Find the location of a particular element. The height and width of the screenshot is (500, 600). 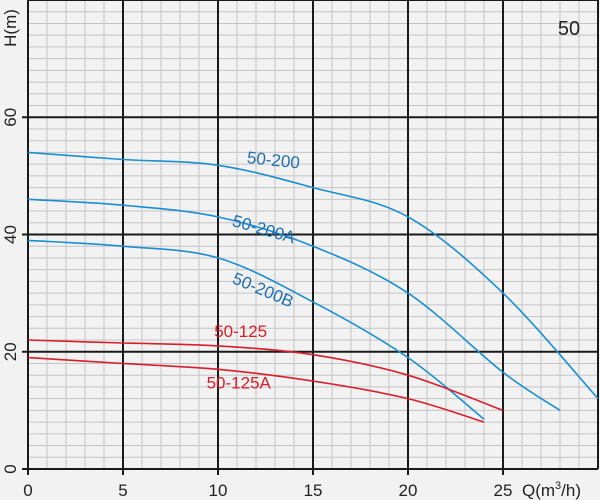

x-tick-label: 25 is located at coordinates (503, 490).